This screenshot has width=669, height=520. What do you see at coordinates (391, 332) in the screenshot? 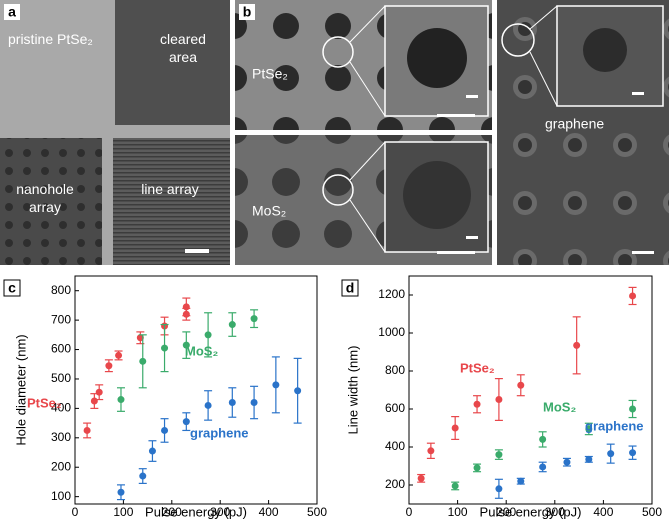
I see `y-tick-label: 1000` at bounding box center [391, 332].